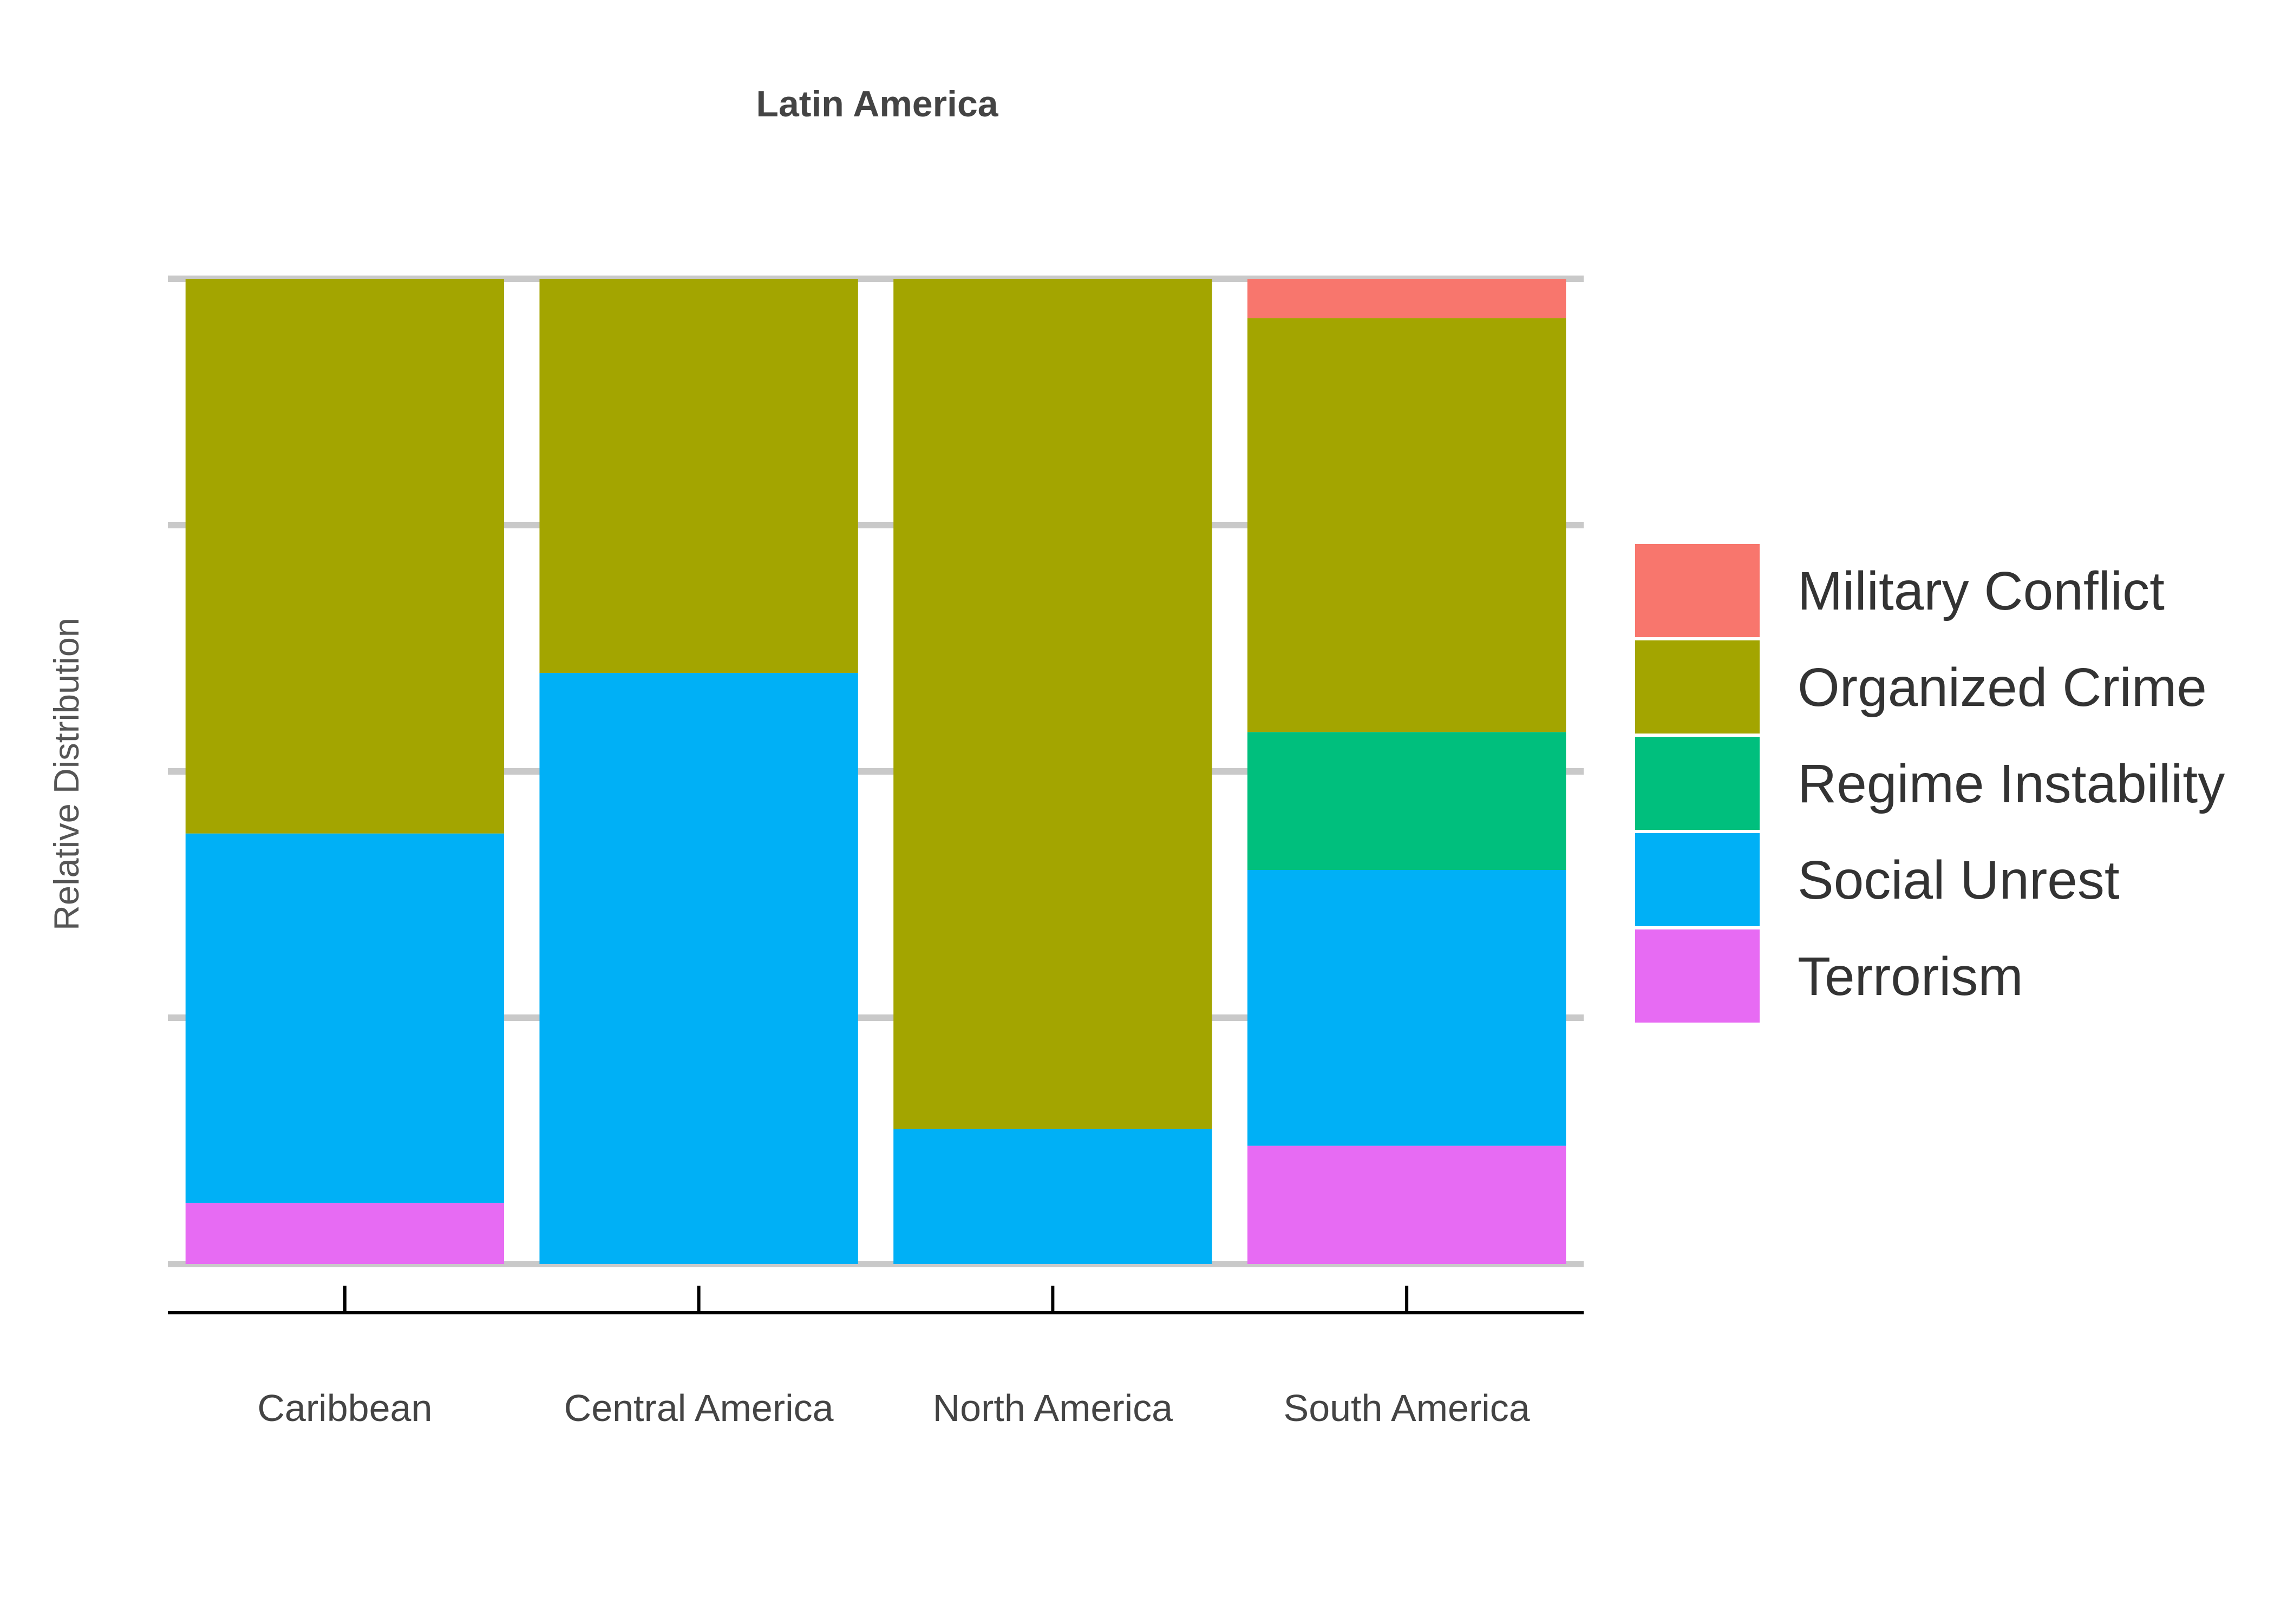 The height and width of the screenshot is (1624, 2274). What do you see at coordinates (1053, 704) in the screenshot?
I see `bar-north-america-organized-crime` at bounding box center [1053, 704].